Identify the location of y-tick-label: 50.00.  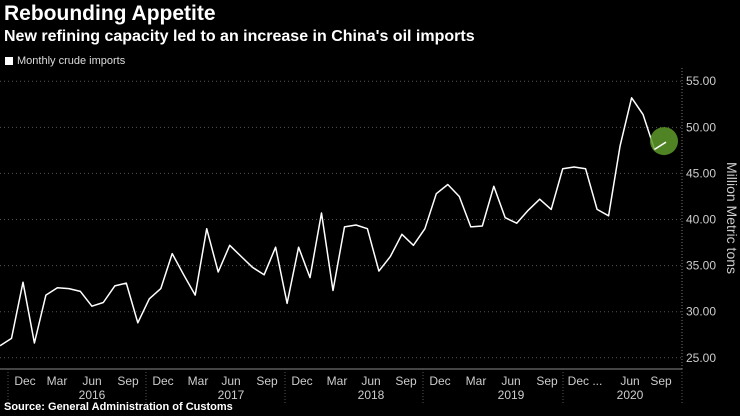
(701, 127).